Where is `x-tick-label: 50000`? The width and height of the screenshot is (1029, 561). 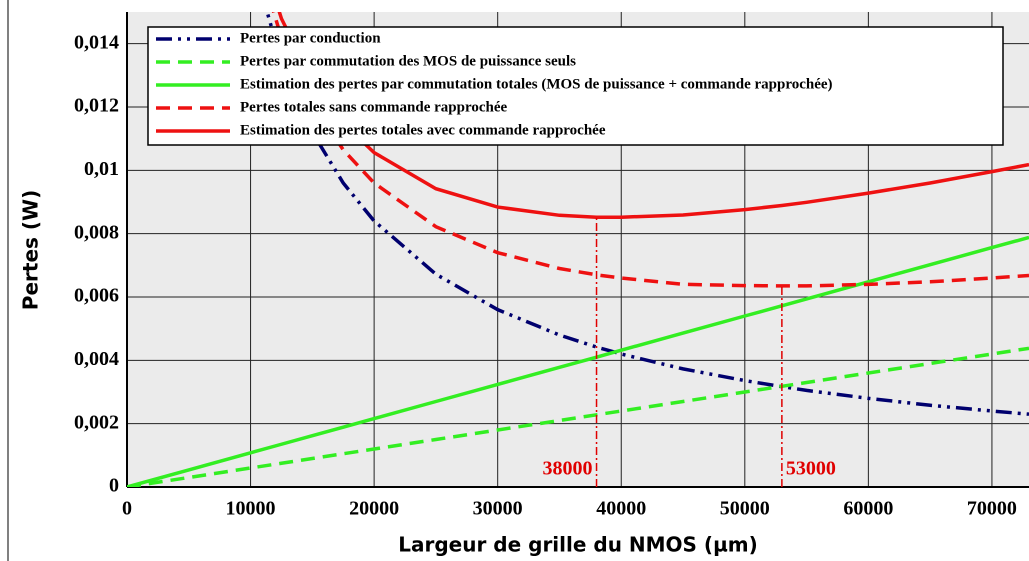 x-tick-label: 50000 is located at coordinates (745, 509).